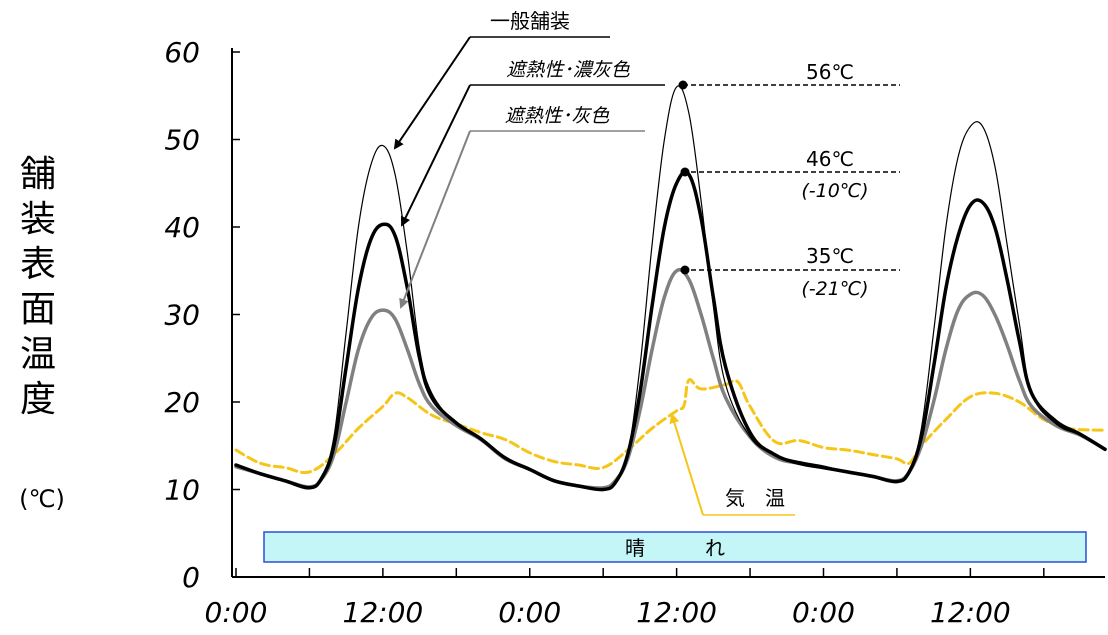 The width and height of the screenshot is (1108, 635). Describe the element at coordinates (568, 70) in the screenshot. I see `legend-label-dark-gray: 遮熱性･濃灰色` at that location.